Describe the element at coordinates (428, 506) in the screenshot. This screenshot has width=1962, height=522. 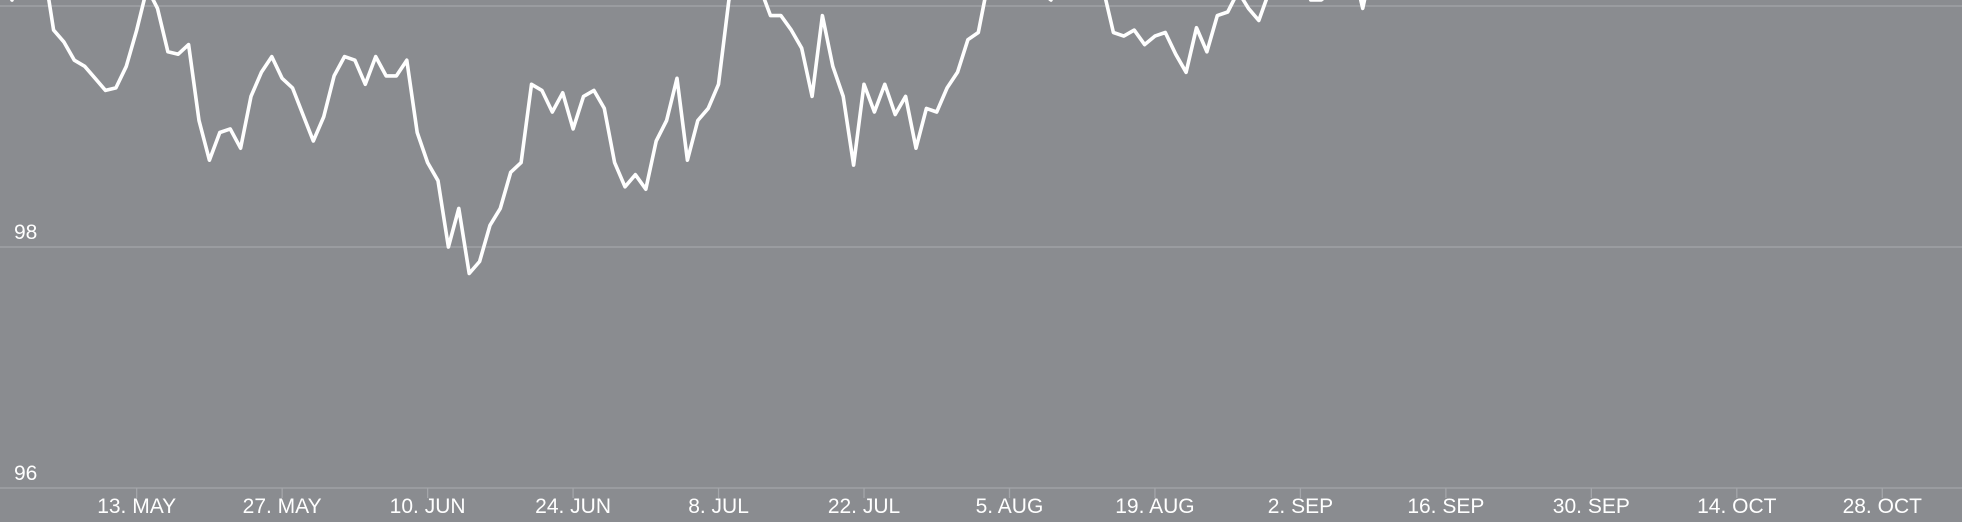
I see `x-tick-label: 10. JUN` at that location.